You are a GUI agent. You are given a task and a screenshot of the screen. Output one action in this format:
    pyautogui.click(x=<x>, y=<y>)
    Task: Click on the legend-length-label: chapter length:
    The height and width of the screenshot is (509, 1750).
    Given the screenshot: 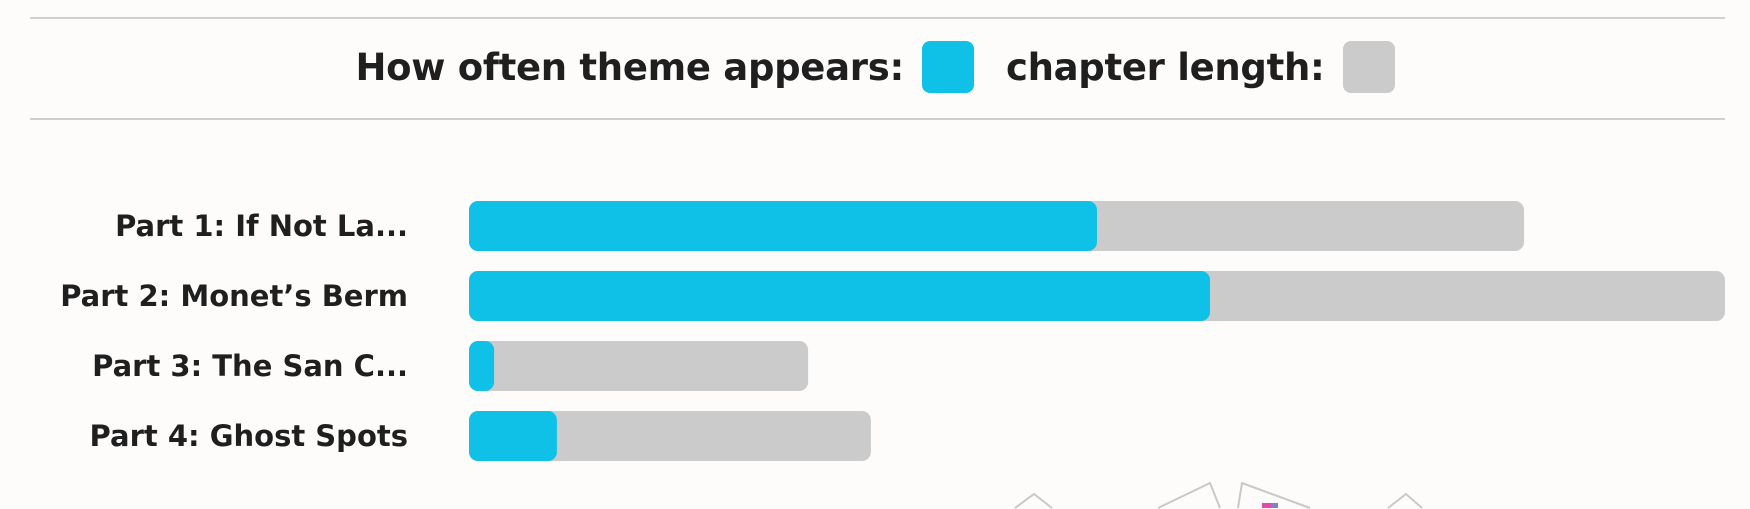 What is the action you would take?
    pyautogui.click(x=1165, y=67)
    